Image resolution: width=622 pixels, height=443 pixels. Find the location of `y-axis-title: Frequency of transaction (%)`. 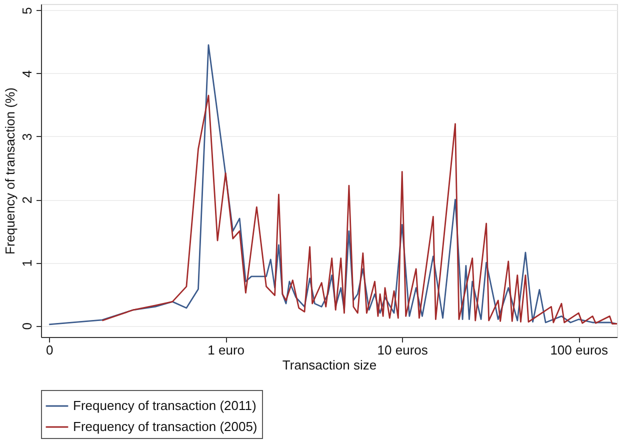

y-axis-title: Frequency of transaction (%) is located at coordinates (10, 171).